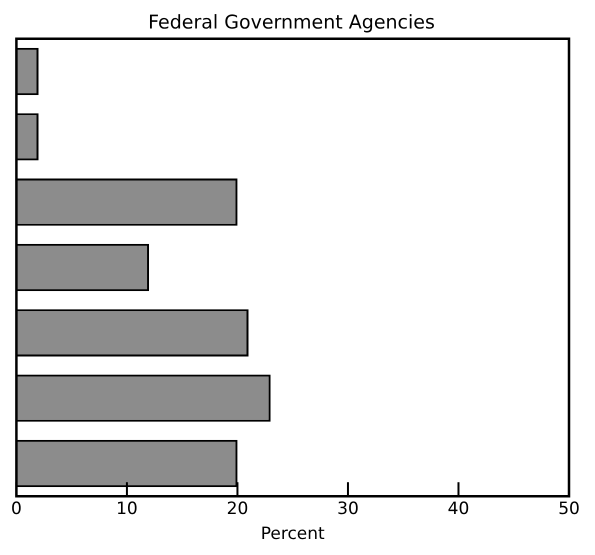 The height and width of the screenshot is (555, 595). I want to click on x-tick-label: 50, so click(569, 508).